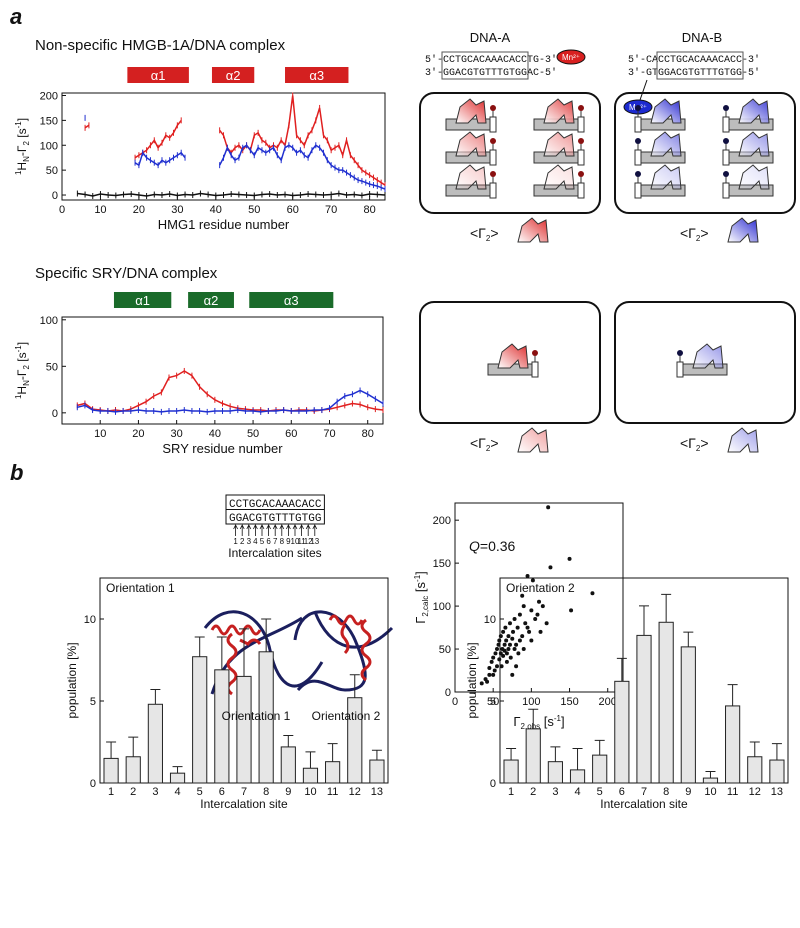 This screenshot has width=800, height=928. What do you see at coordinates (256, 716) in the screenshot?
I see `orientation-label: Orientation 1` at bounding box center [256, 716].